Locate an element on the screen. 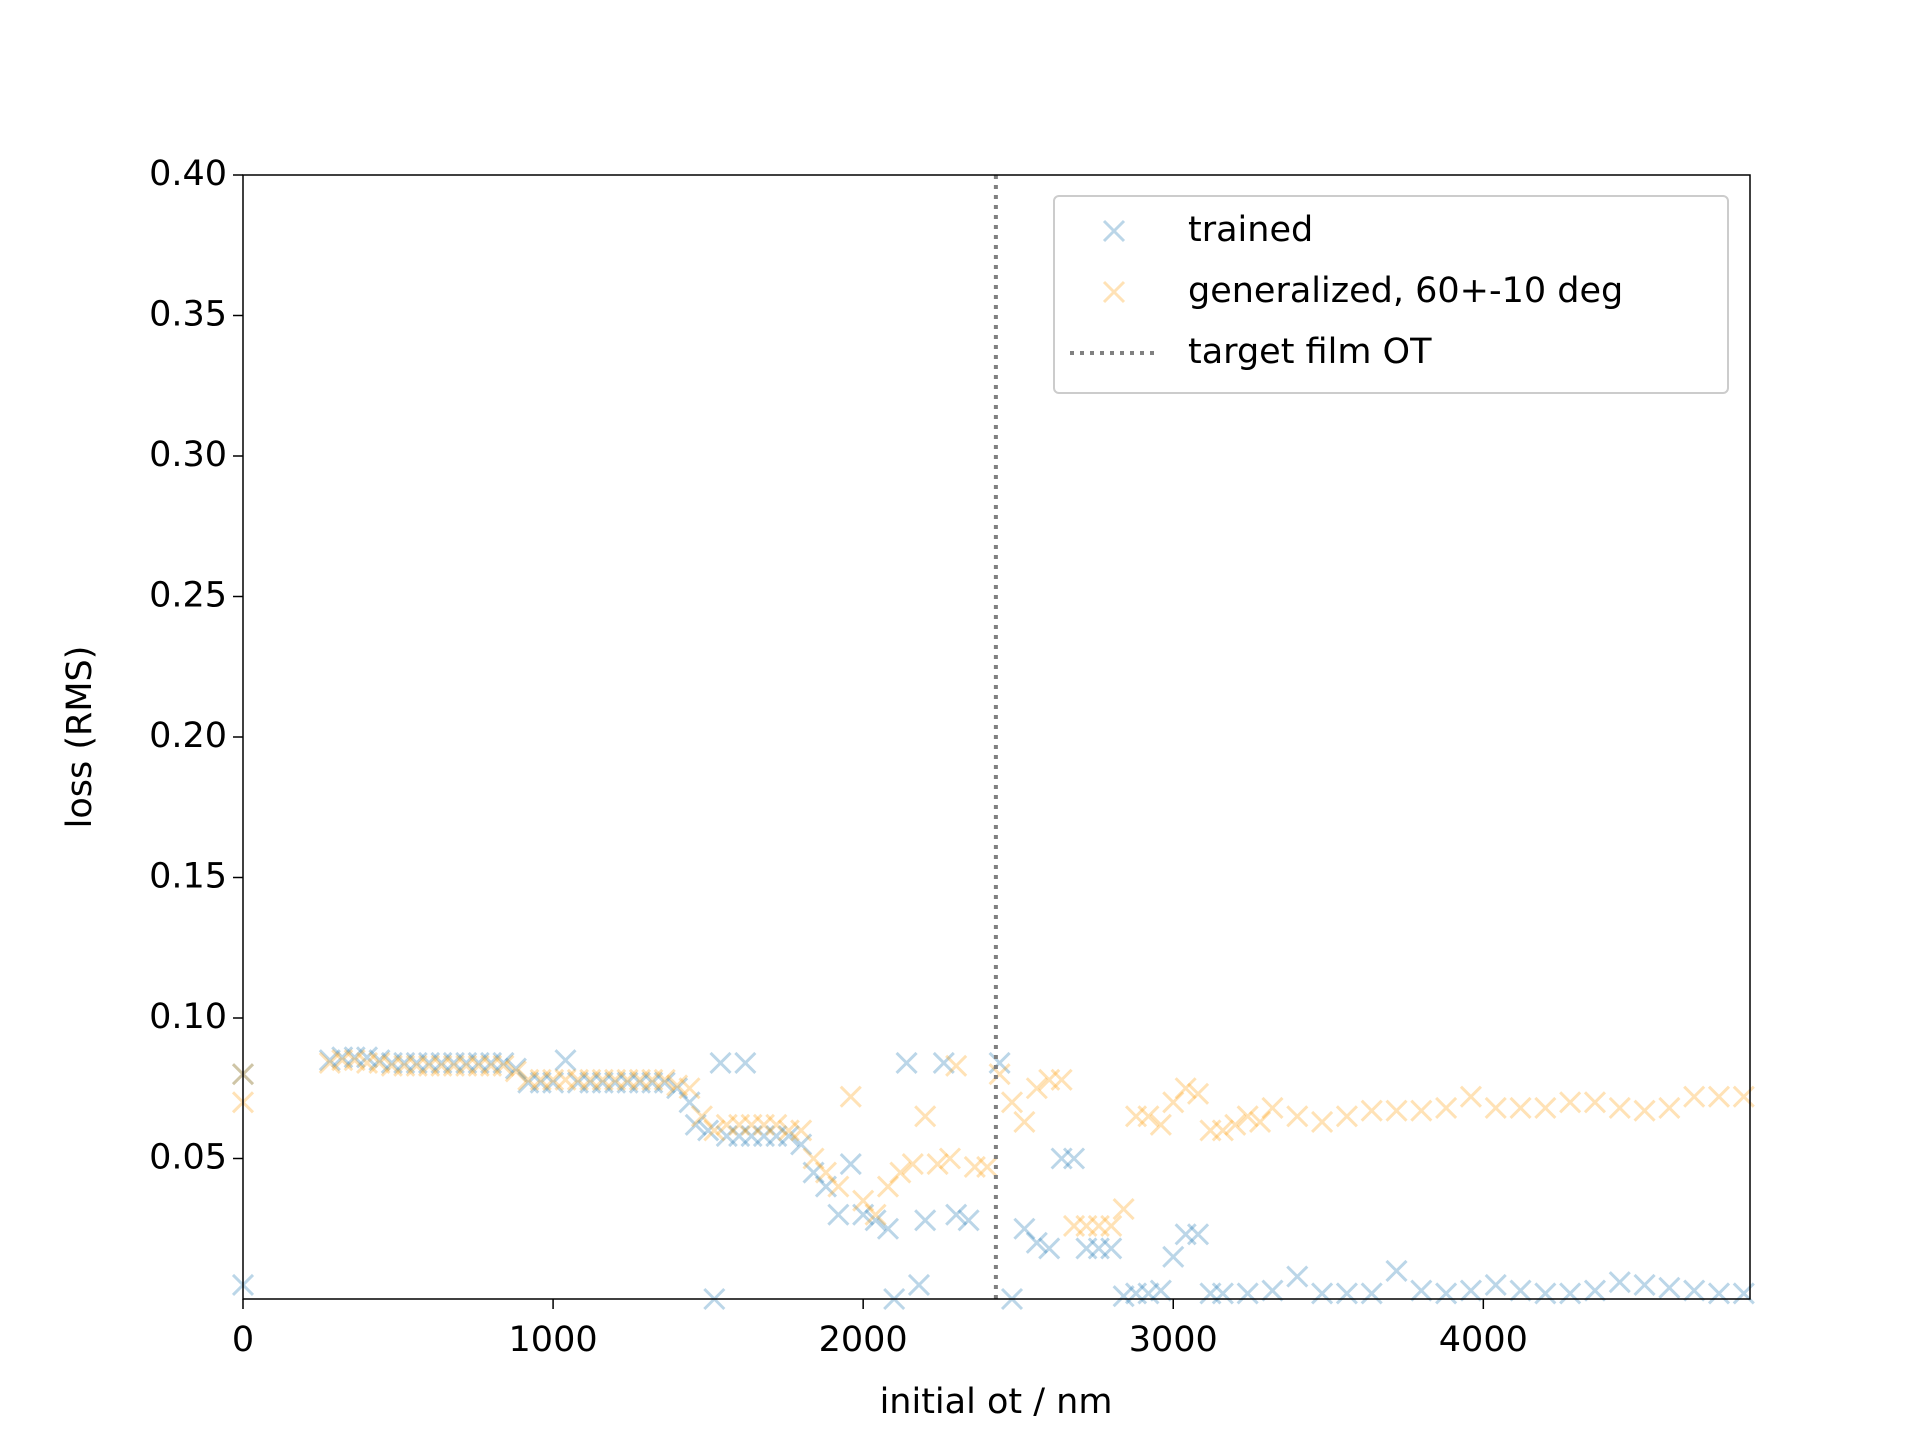 This screenshot has height=1440, width=1920. legend-label: target film OT is located at coordinates (1310, 352).